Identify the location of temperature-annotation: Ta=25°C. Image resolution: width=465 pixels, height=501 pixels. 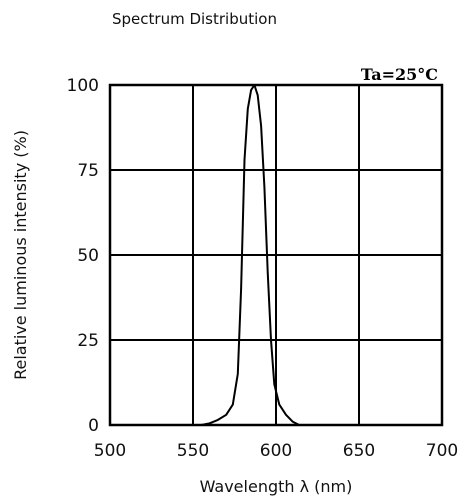
(399, 74).